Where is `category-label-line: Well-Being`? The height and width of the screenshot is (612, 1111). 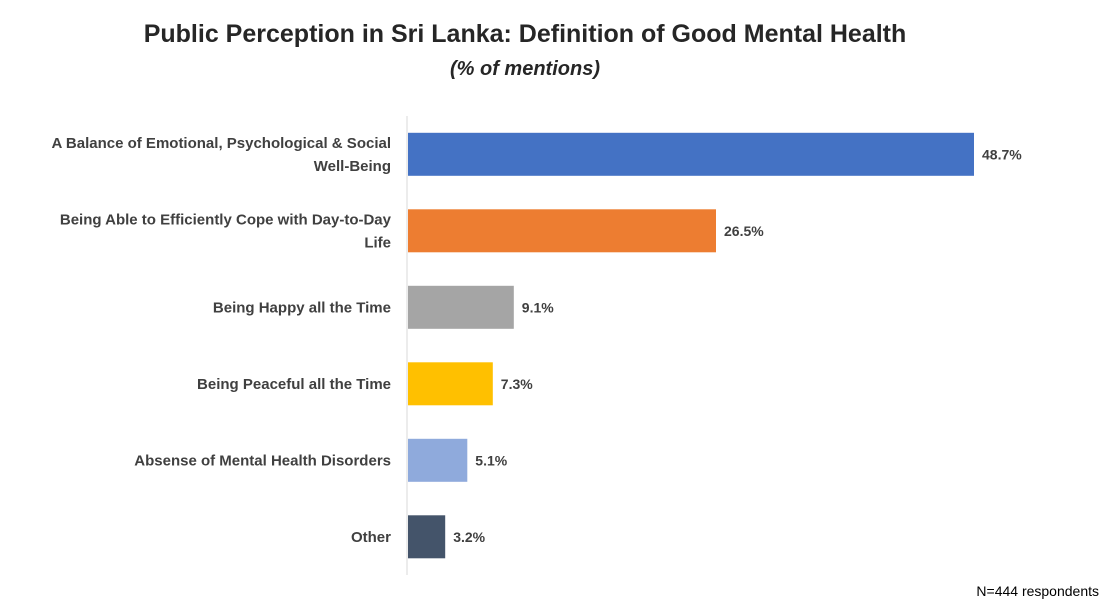 category-label-line: Well-Being is located at coordinates (352, 166).